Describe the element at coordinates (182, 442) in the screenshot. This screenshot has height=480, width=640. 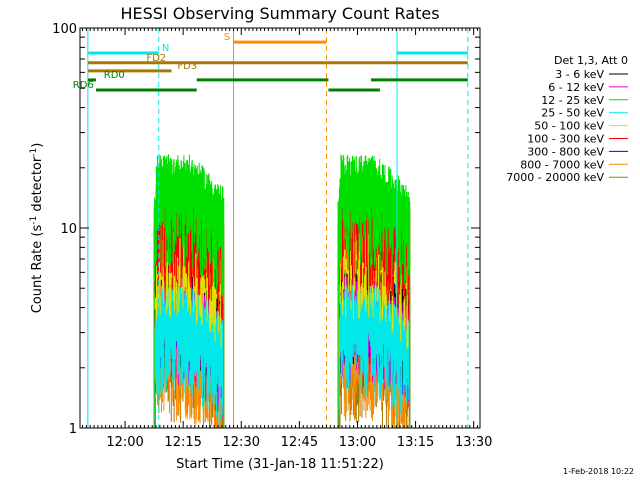
I see `x-tick-label-1: 12:15` at that location.